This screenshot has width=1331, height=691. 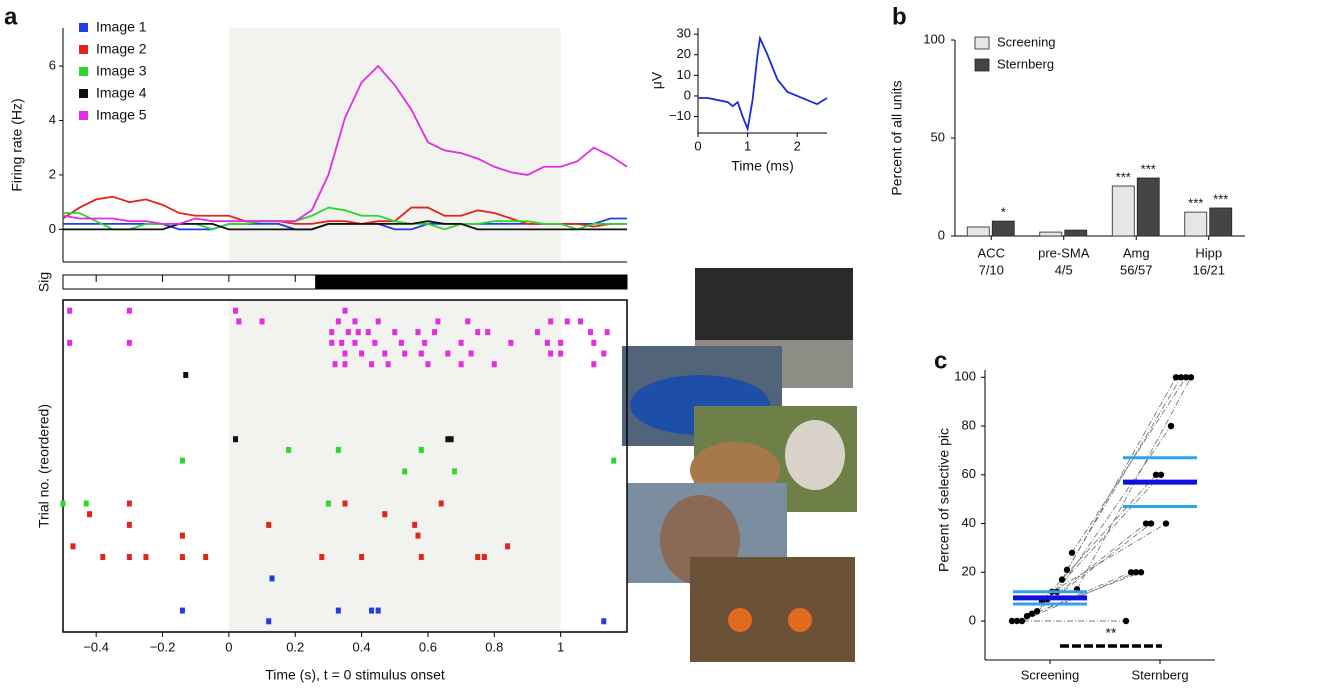 I want to click on legend-label: Screening, so click(x=1026, y=41).